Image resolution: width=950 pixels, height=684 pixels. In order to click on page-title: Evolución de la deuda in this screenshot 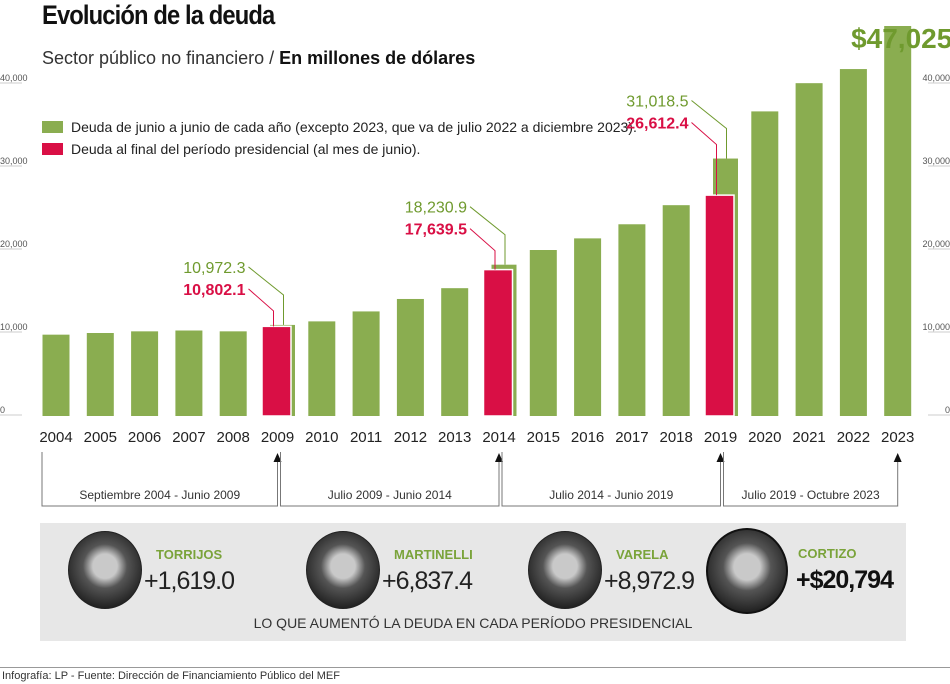, I will do `click(158, 15)`.